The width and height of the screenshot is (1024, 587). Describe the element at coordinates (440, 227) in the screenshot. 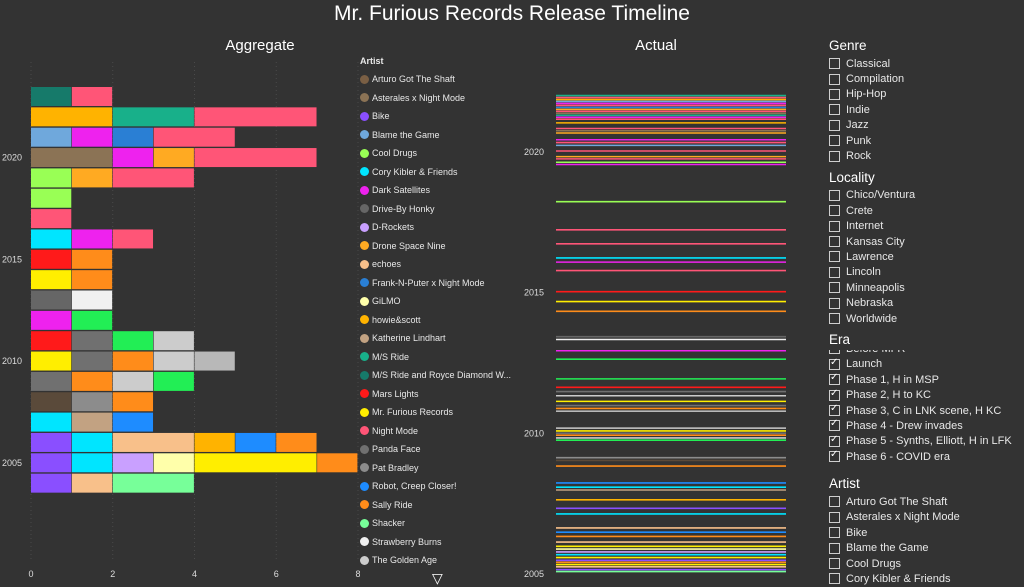

I see `legend-item: D-Rockets` at that location.